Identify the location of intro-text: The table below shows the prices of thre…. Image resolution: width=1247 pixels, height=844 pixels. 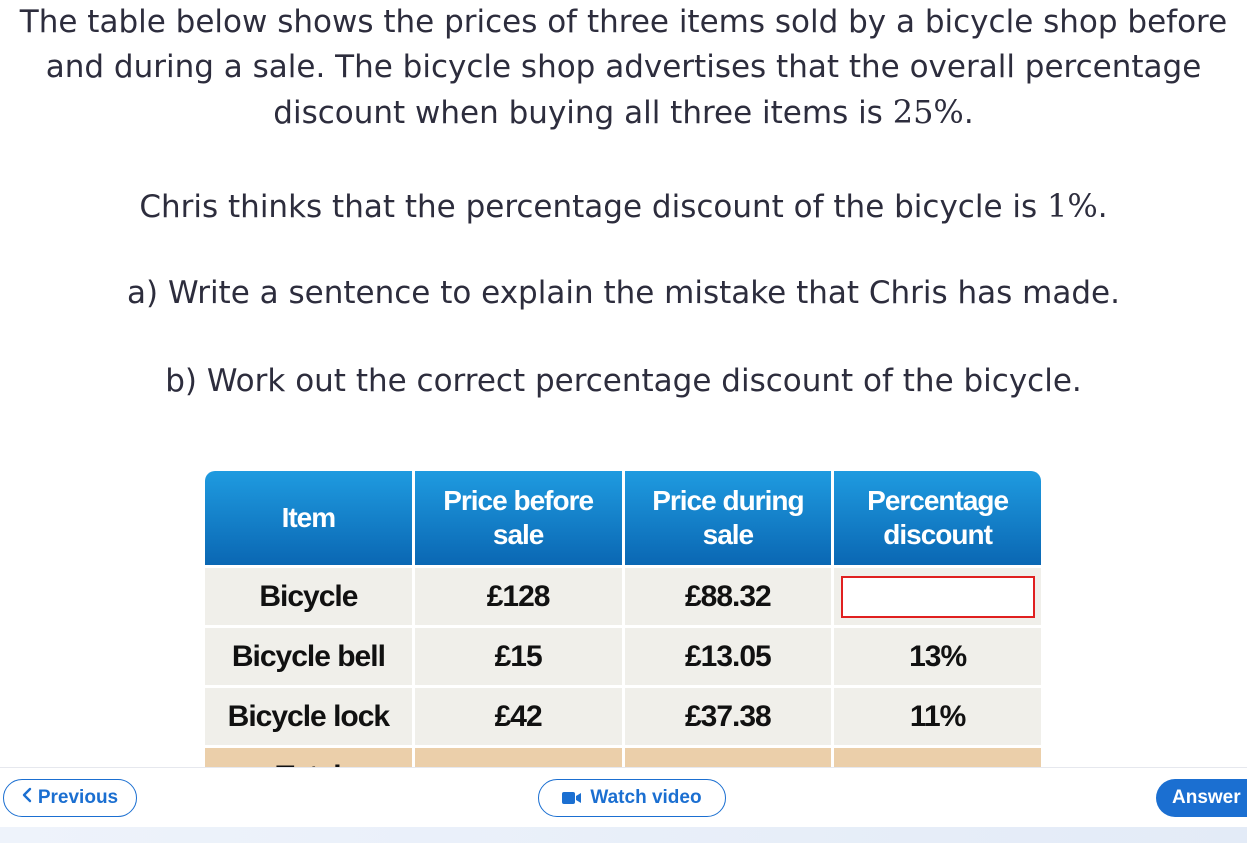
(623, 67).